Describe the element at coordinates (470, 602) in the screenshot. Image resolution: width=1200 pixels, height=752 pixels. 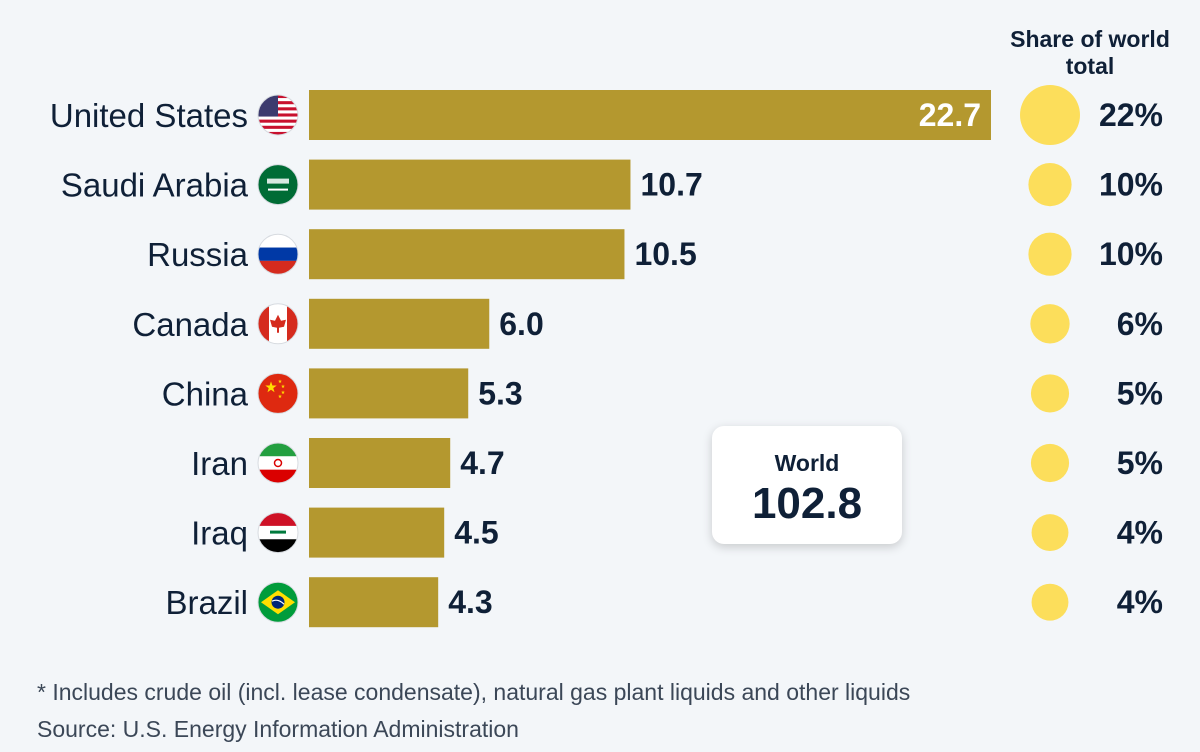
I see `value-label-brazil: 4.3` at that location.